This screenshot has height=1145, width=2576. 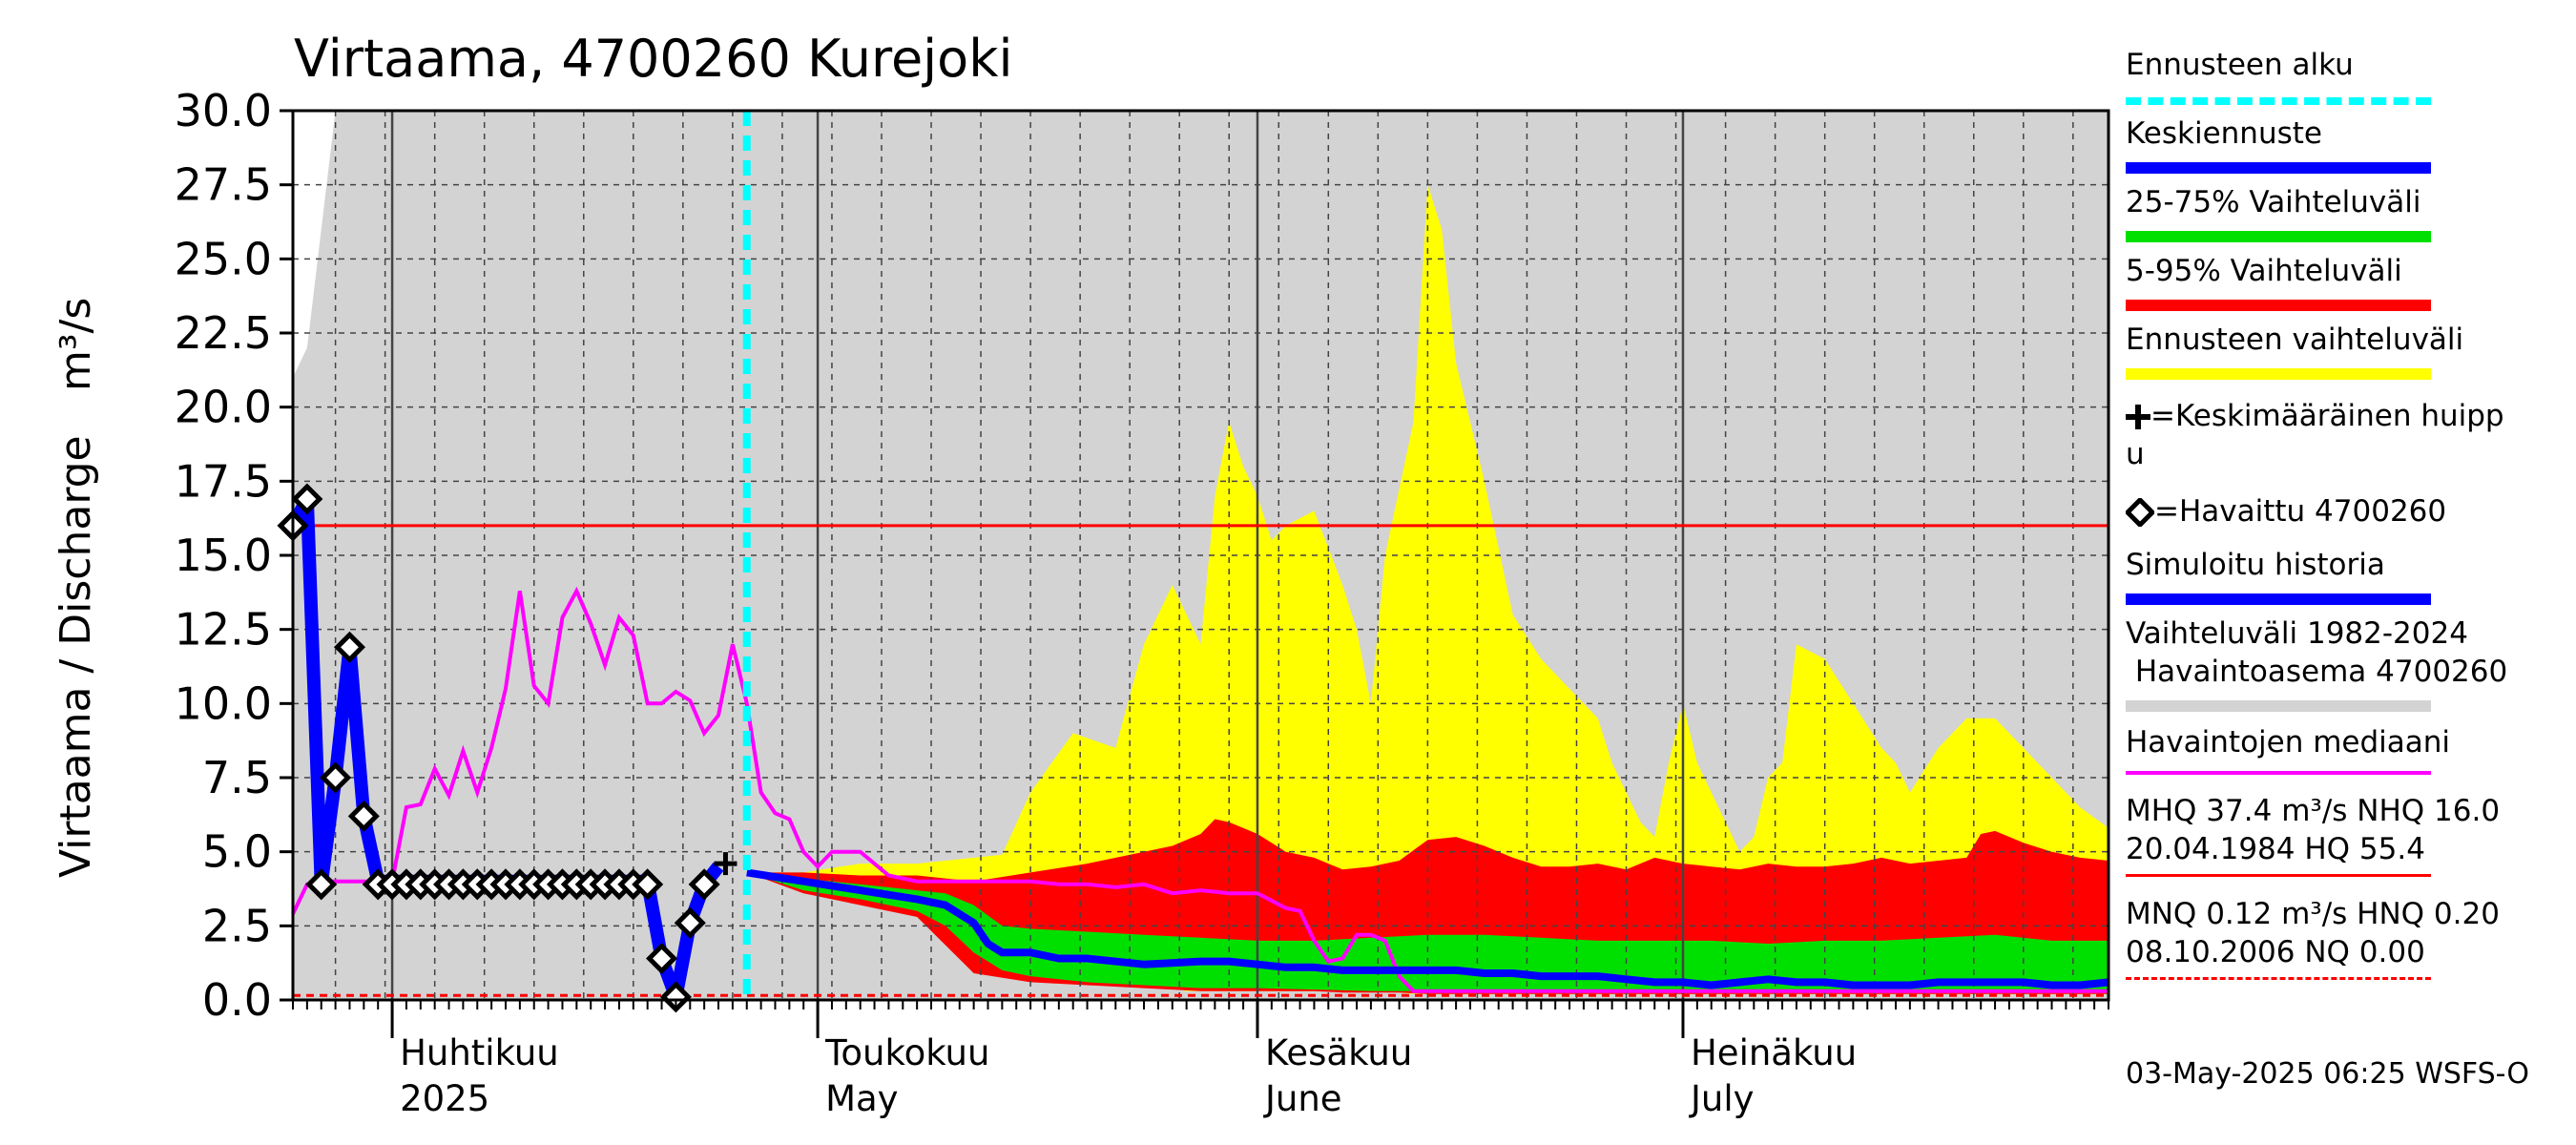 I want to click on legend-label-2: Havaintoasema 4700260, so click(x=2317, y=672).